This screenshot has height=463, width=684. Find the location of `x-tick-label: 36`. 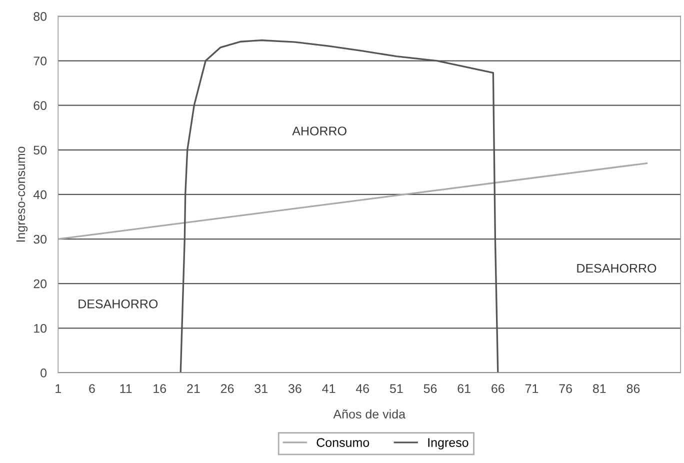

x-tick-label: 36 is located at coordinates (295, 389).